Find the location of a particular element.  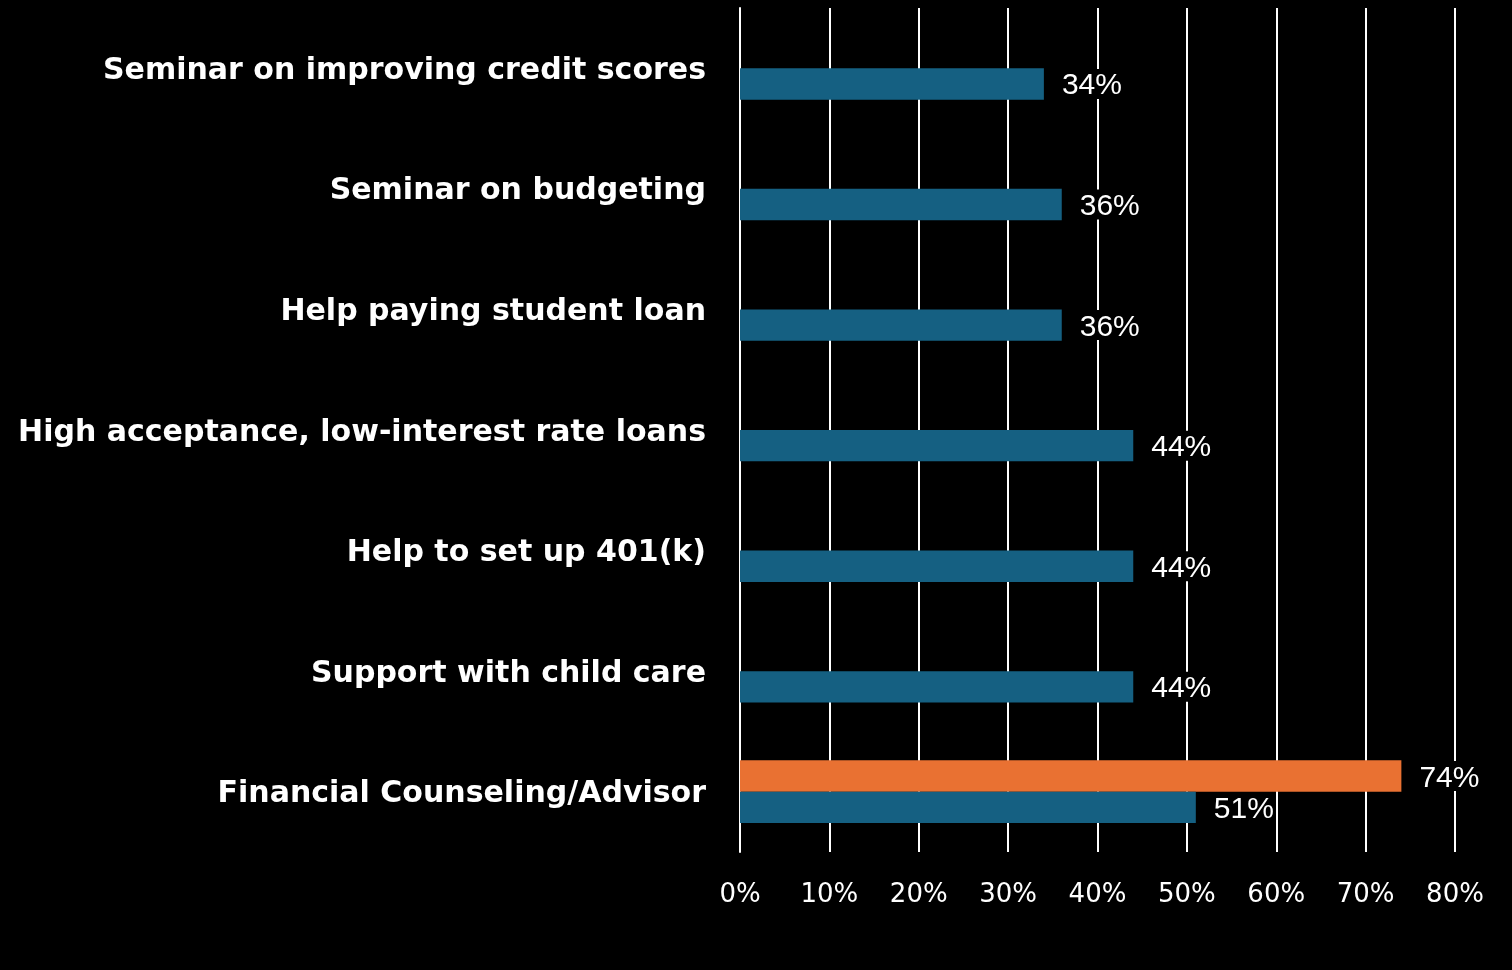

x-tick-label: 10% is located at coordinates (829, 893).